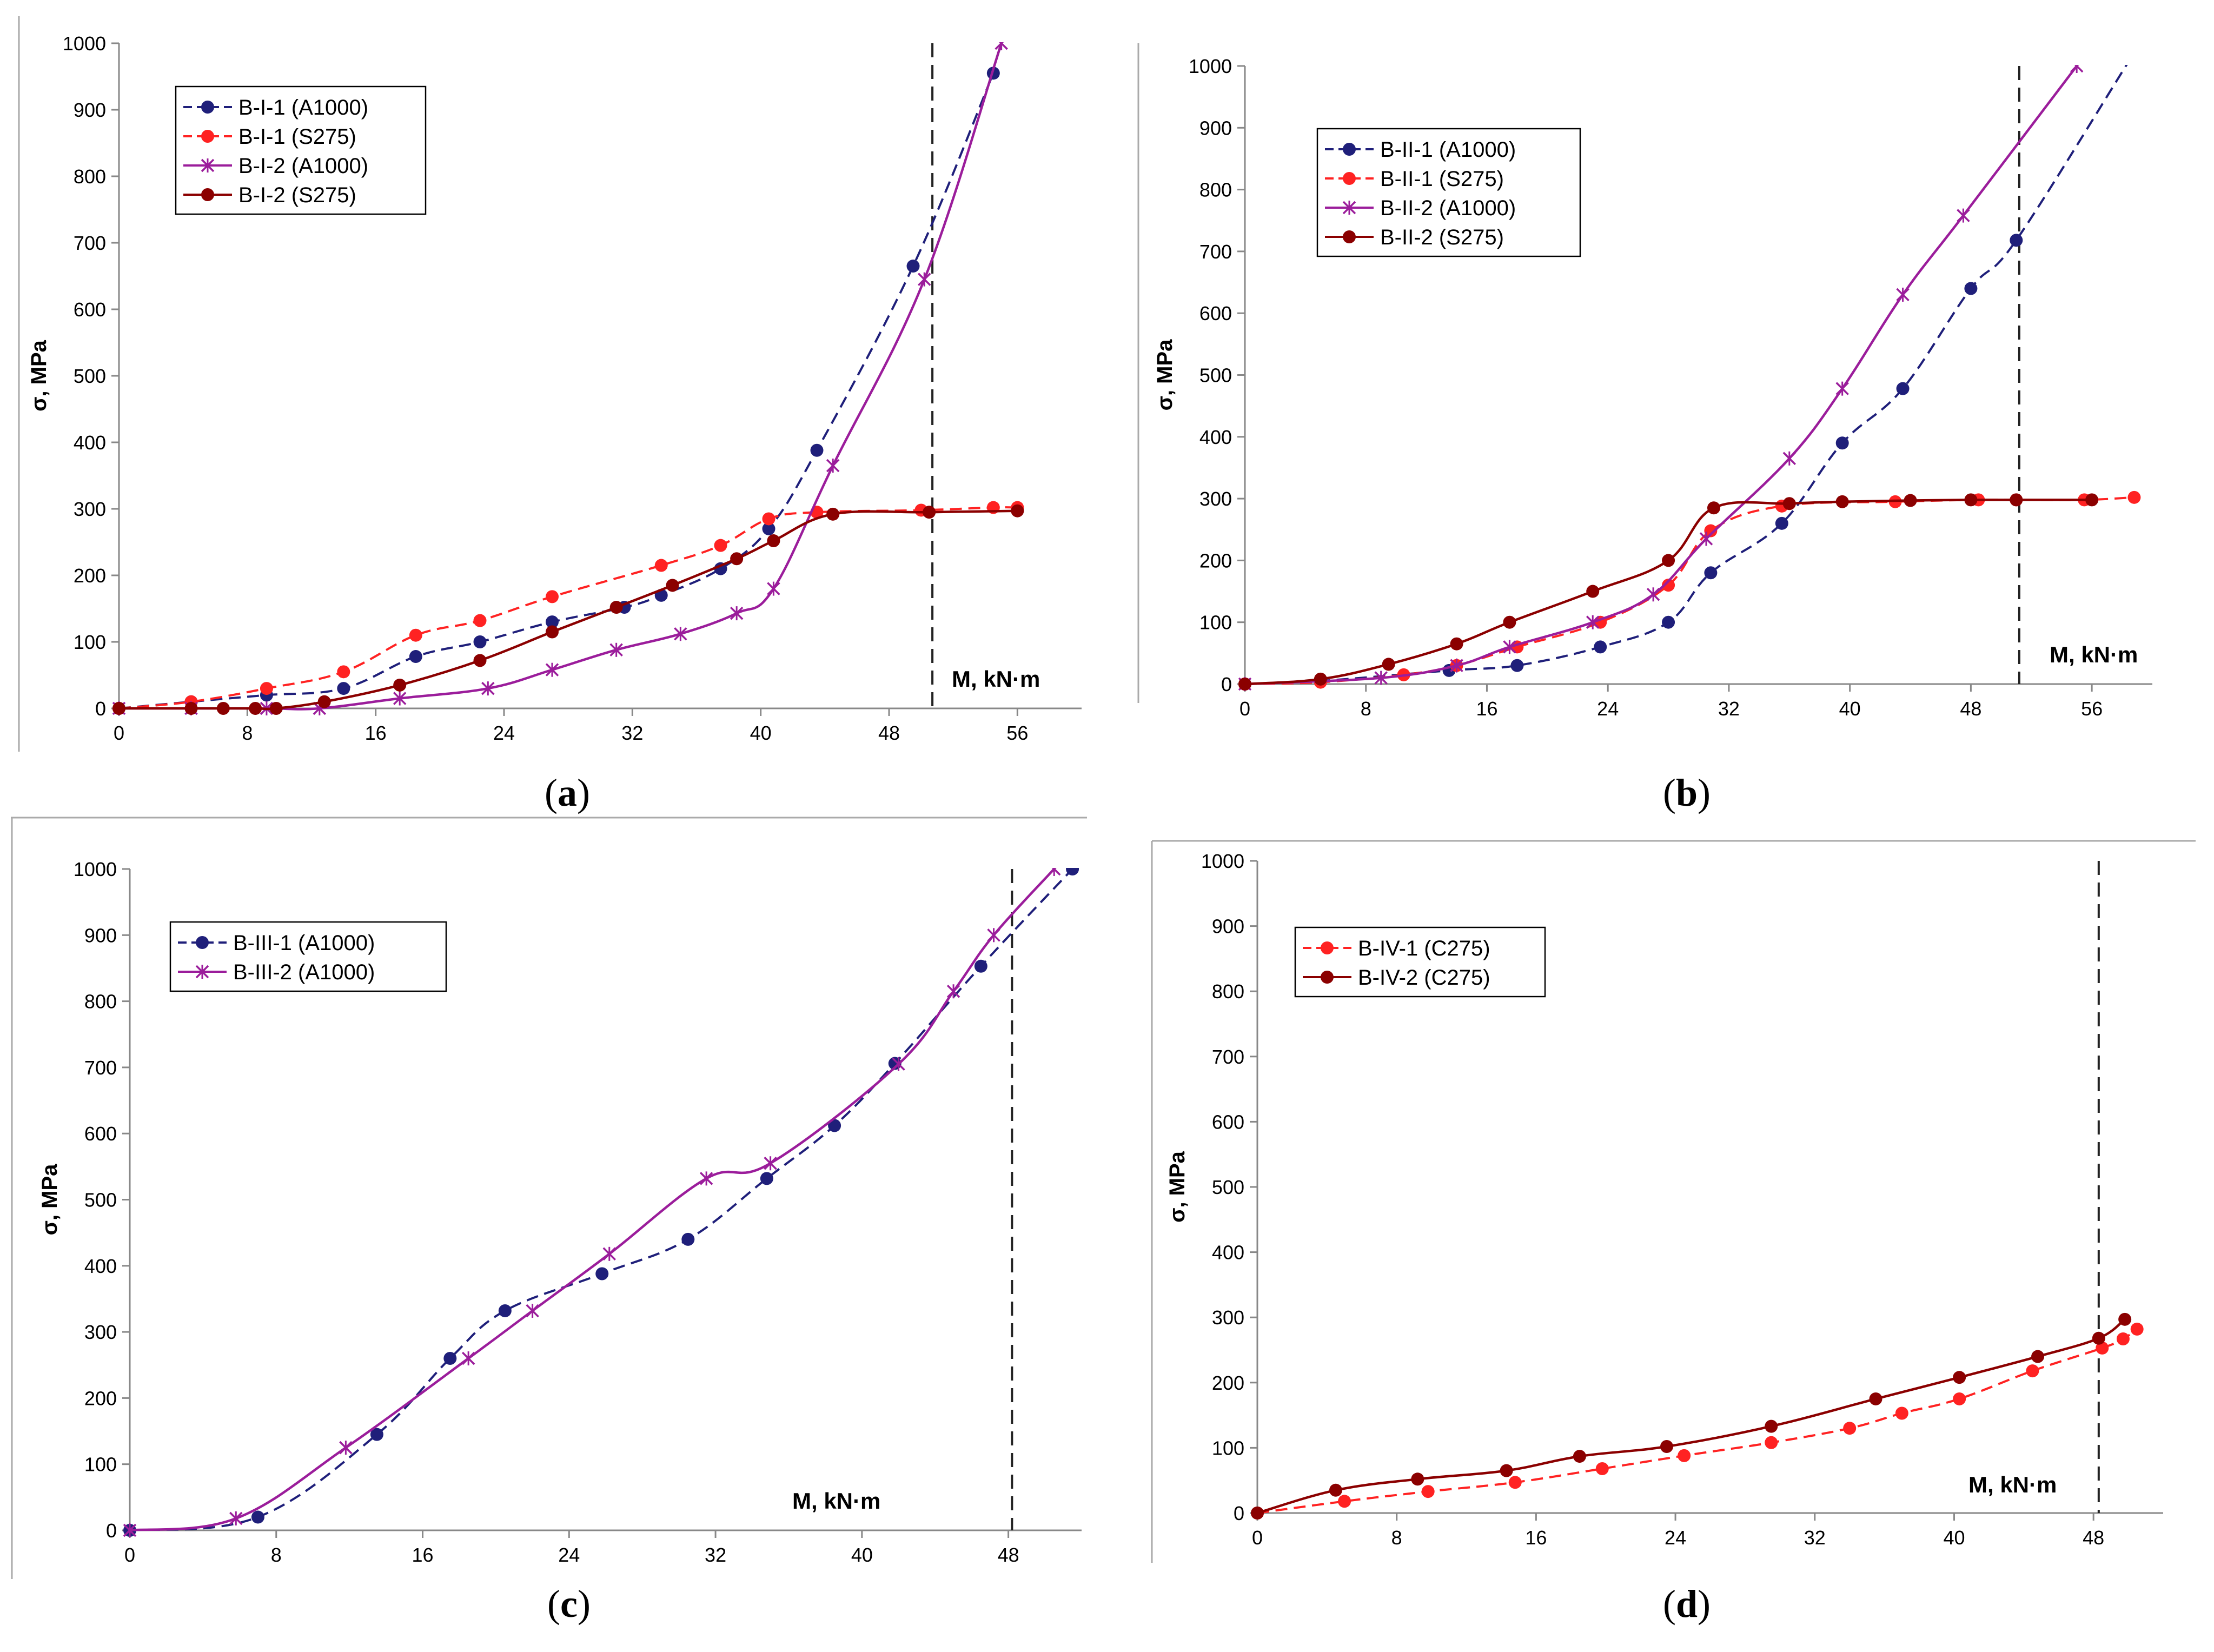  I want to click on legend-label: B-II-1 (S275), so click(1442, 179).